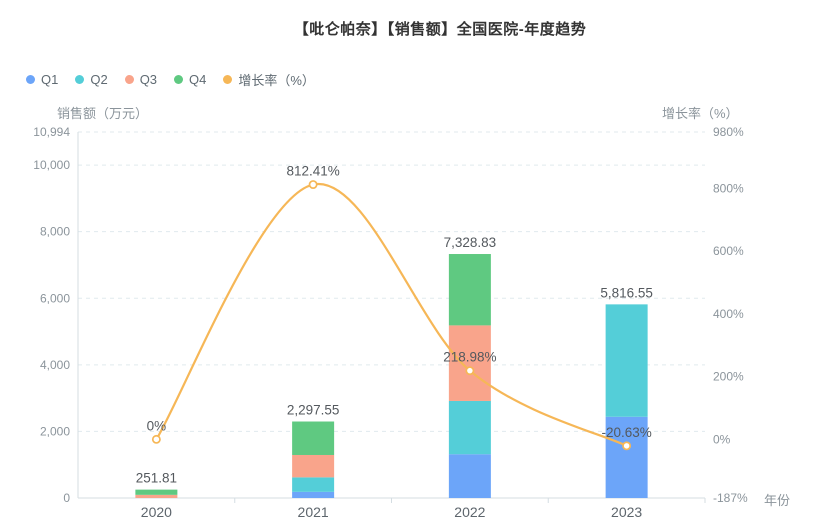  I want to click on bar-segment-2020-q3, so click(156, 496).